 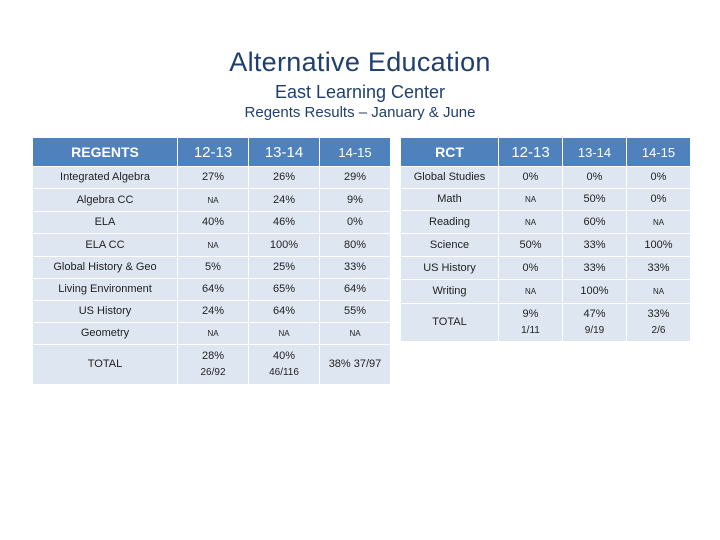 I want to click on table-row: Integrated Algebra 27% 26% 29%, so click(x=211, y=177).